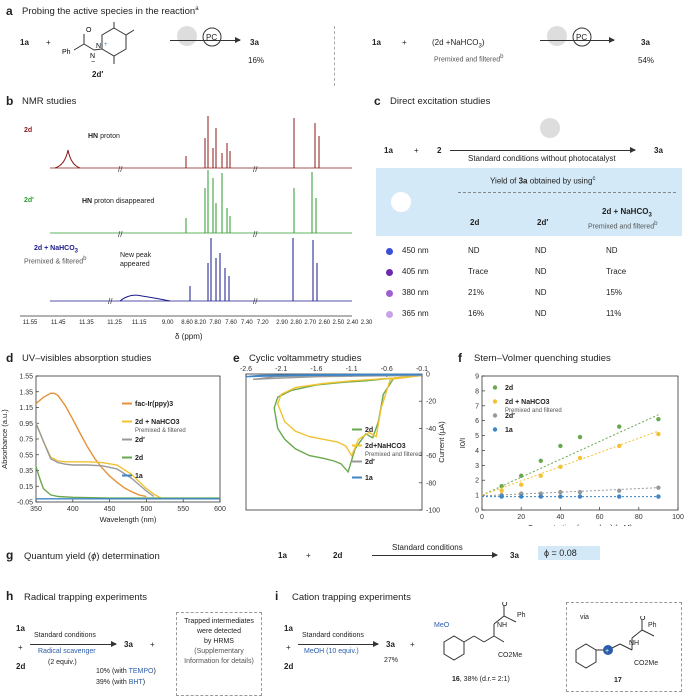 This screenshot has height=696, width=685. What do you see at coordinates (529, 202) in the screenshot?
I see `table-header` at bounding box center [529, 202].